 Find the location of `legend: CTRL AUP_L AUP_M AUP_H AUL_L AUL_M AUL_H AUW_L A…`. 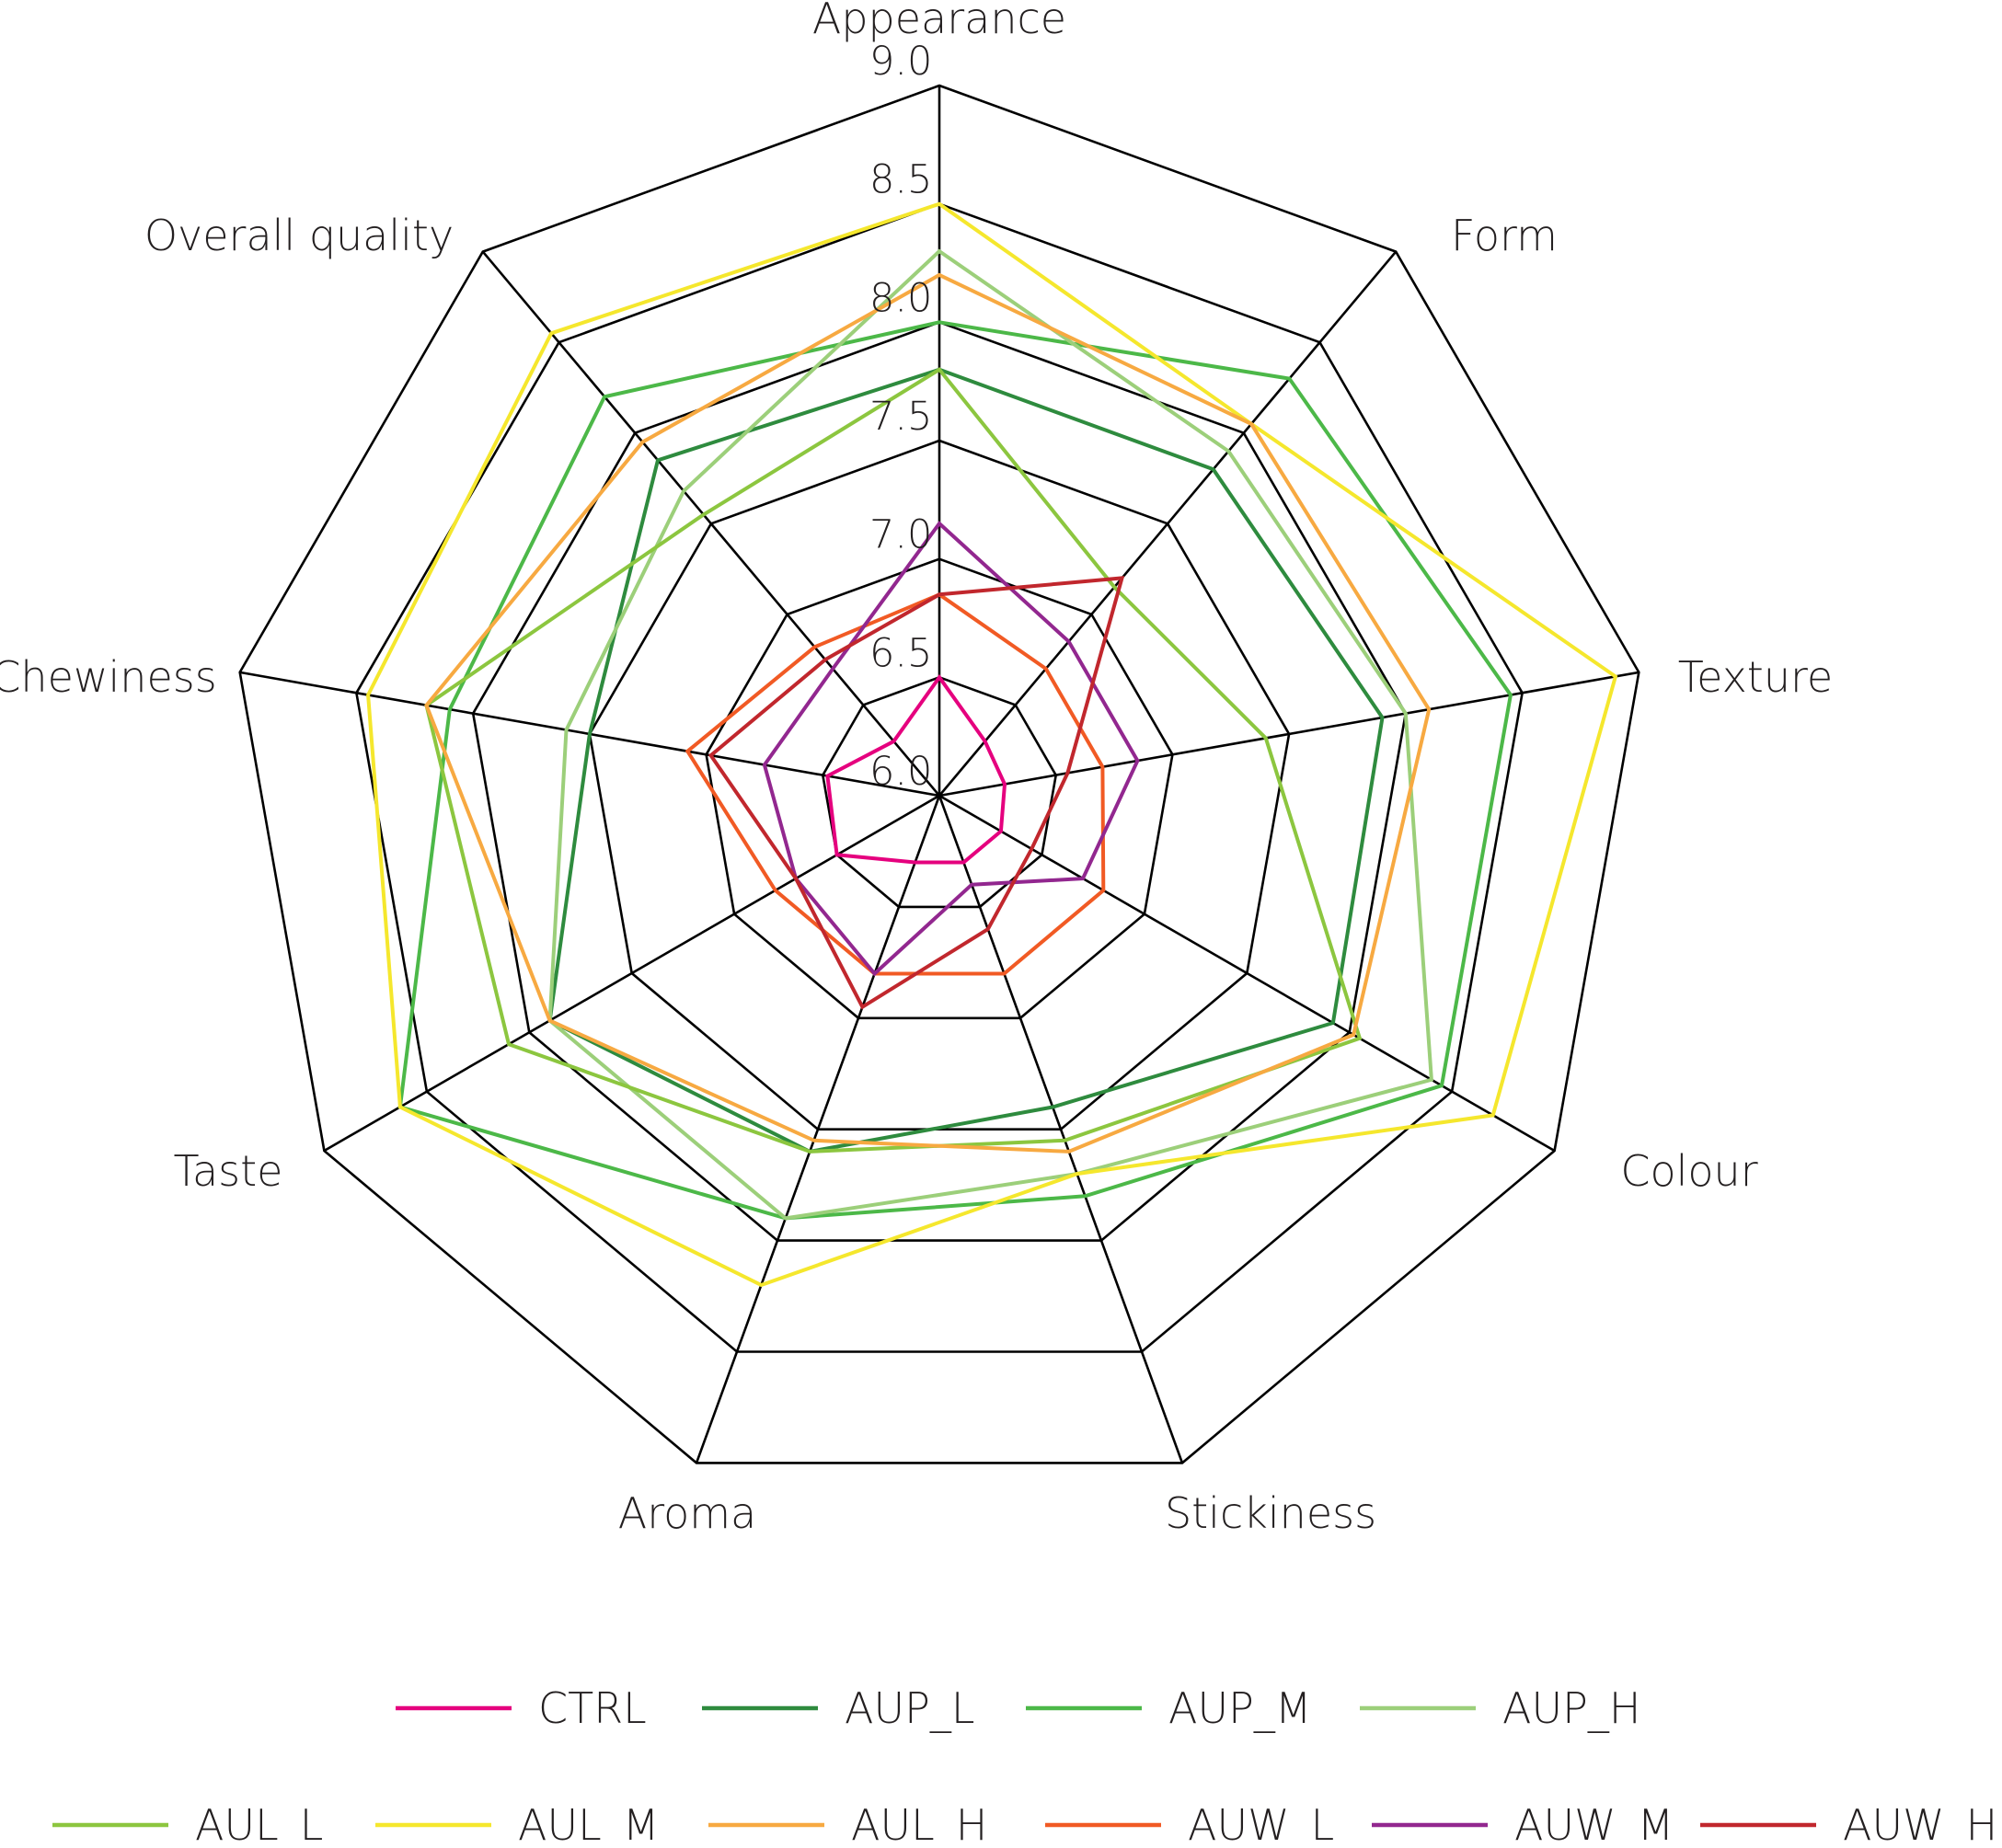

legend: CTRL AUP_L AUP_M AUP_H AUL_L AUL_M AUL_H AUW_L A… is located at coordinates (1025, 1765).